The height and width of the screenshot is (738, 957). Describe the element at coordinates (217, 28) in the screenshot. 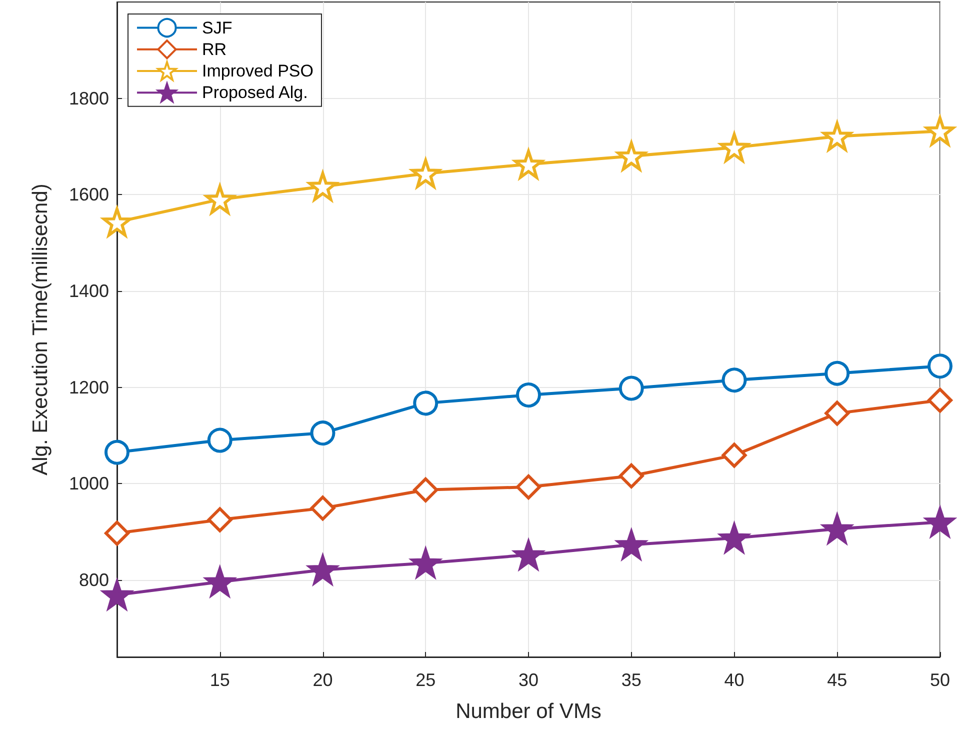

I see `legend-label: SJF` at that location.